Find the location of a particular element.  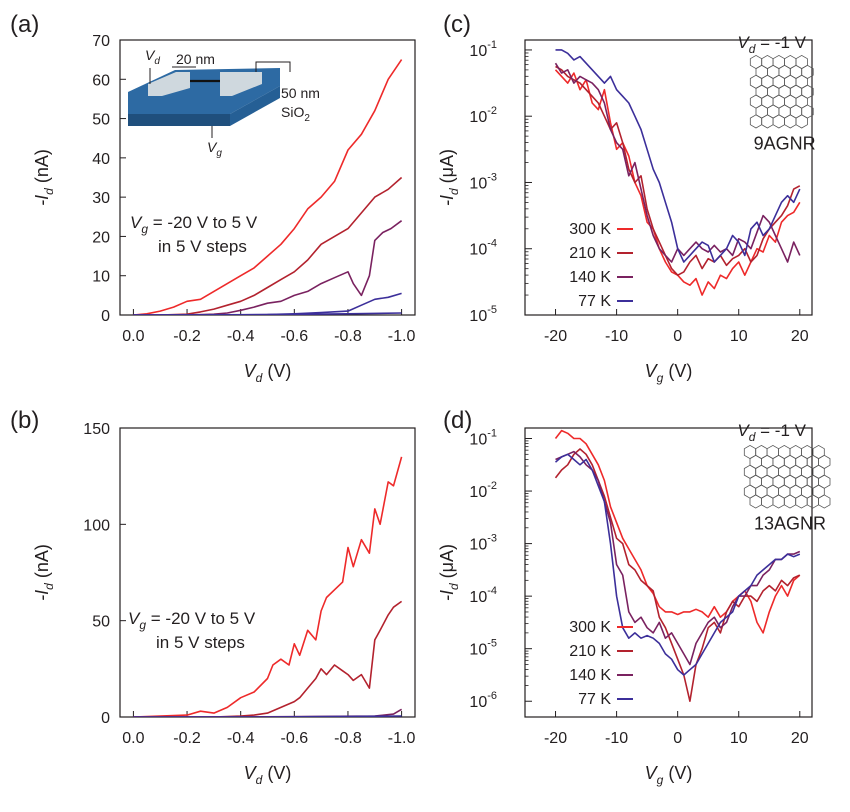

x-axis-label: Vg (V) is located at coordinates (669, 775).